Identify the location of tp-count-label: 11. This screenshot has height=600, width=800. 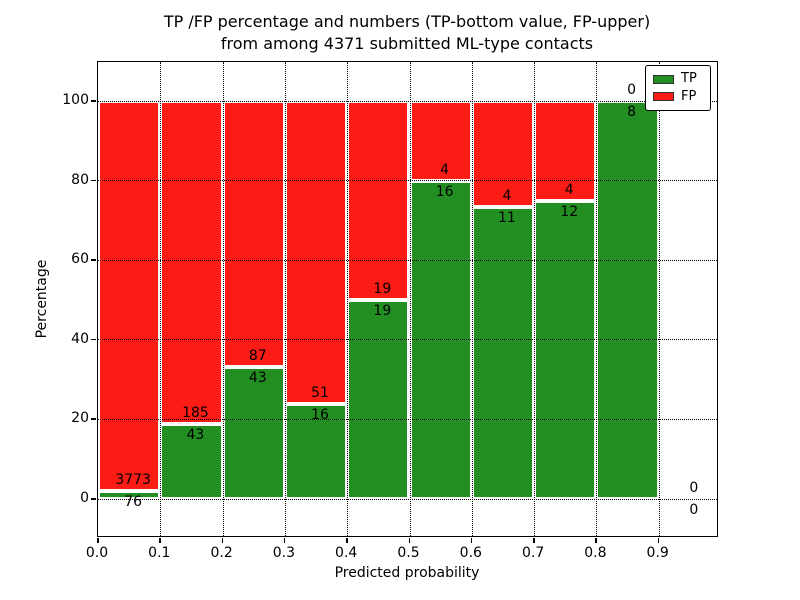
(507, 218).